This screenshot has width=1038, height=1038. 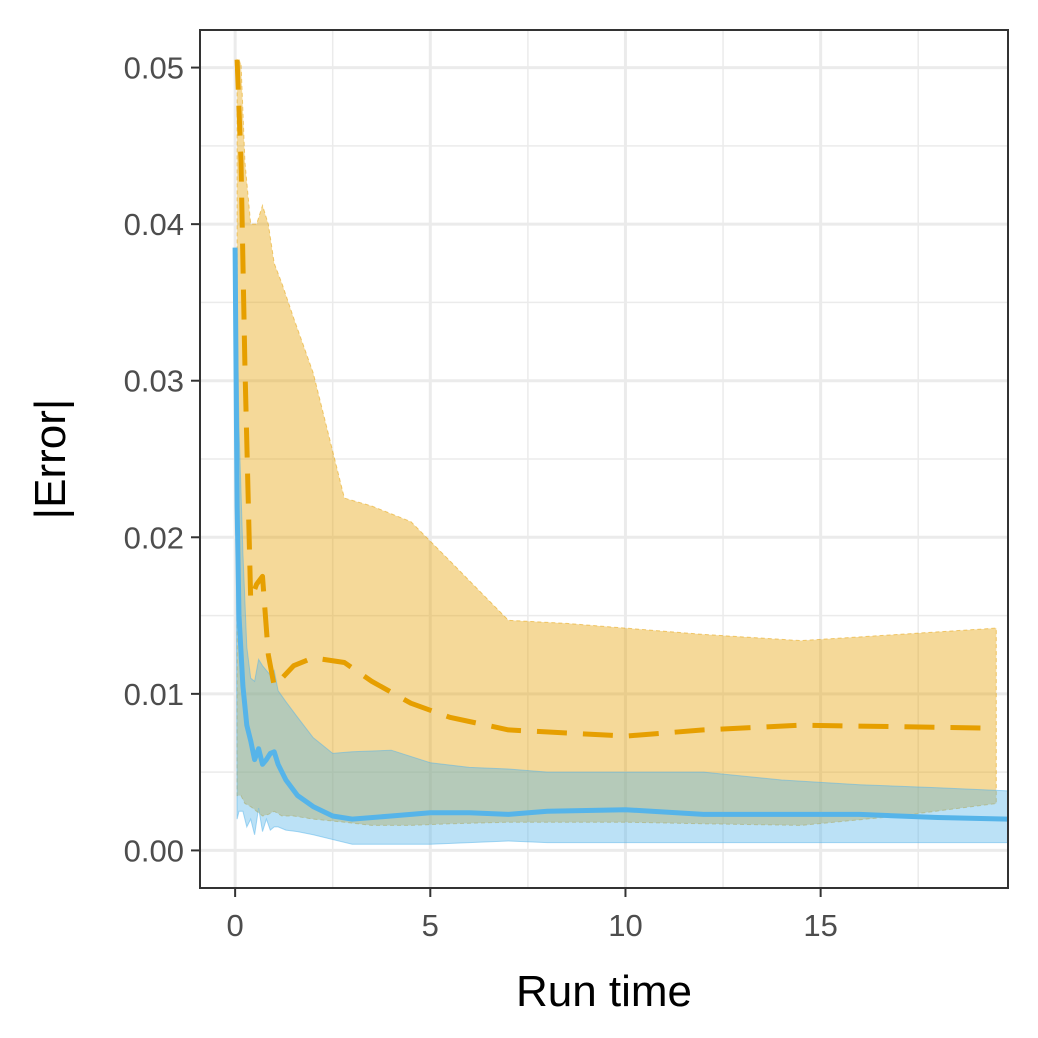 What do you see at coordinates (154, 68) in the screenshot?
I see `y-tick-label: 0.05` at bounding box center [154, 68].